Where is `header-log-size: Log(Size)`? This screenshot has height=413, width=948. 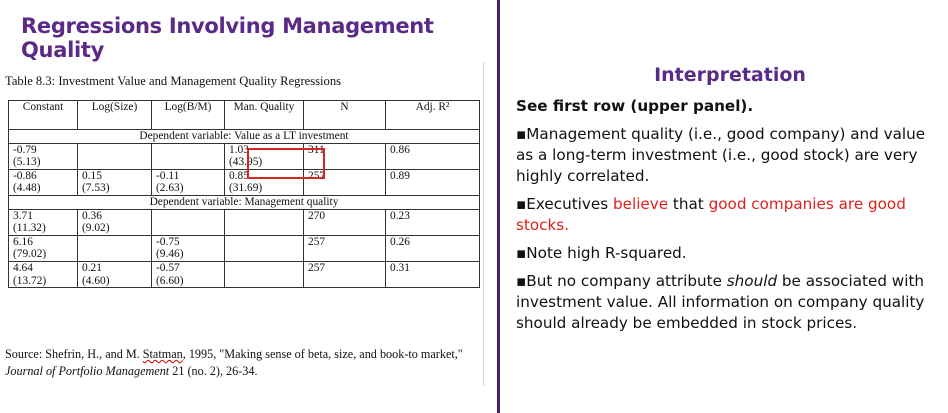 header-log-size: Log(Size) is located at coordinates (114, 115).